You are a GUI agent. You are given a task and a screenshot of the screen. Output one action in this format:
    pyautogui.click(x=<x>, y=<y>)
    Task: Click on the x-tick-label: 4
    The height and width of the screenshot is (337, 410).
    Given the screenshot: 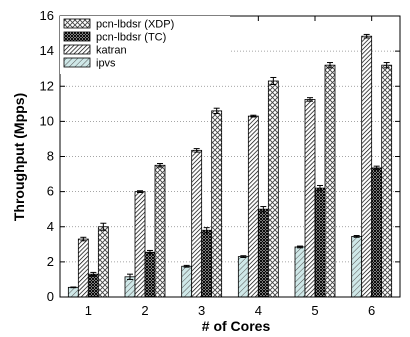 What is the action you would take?
    pyautogui.click(x=258, y=310)
    